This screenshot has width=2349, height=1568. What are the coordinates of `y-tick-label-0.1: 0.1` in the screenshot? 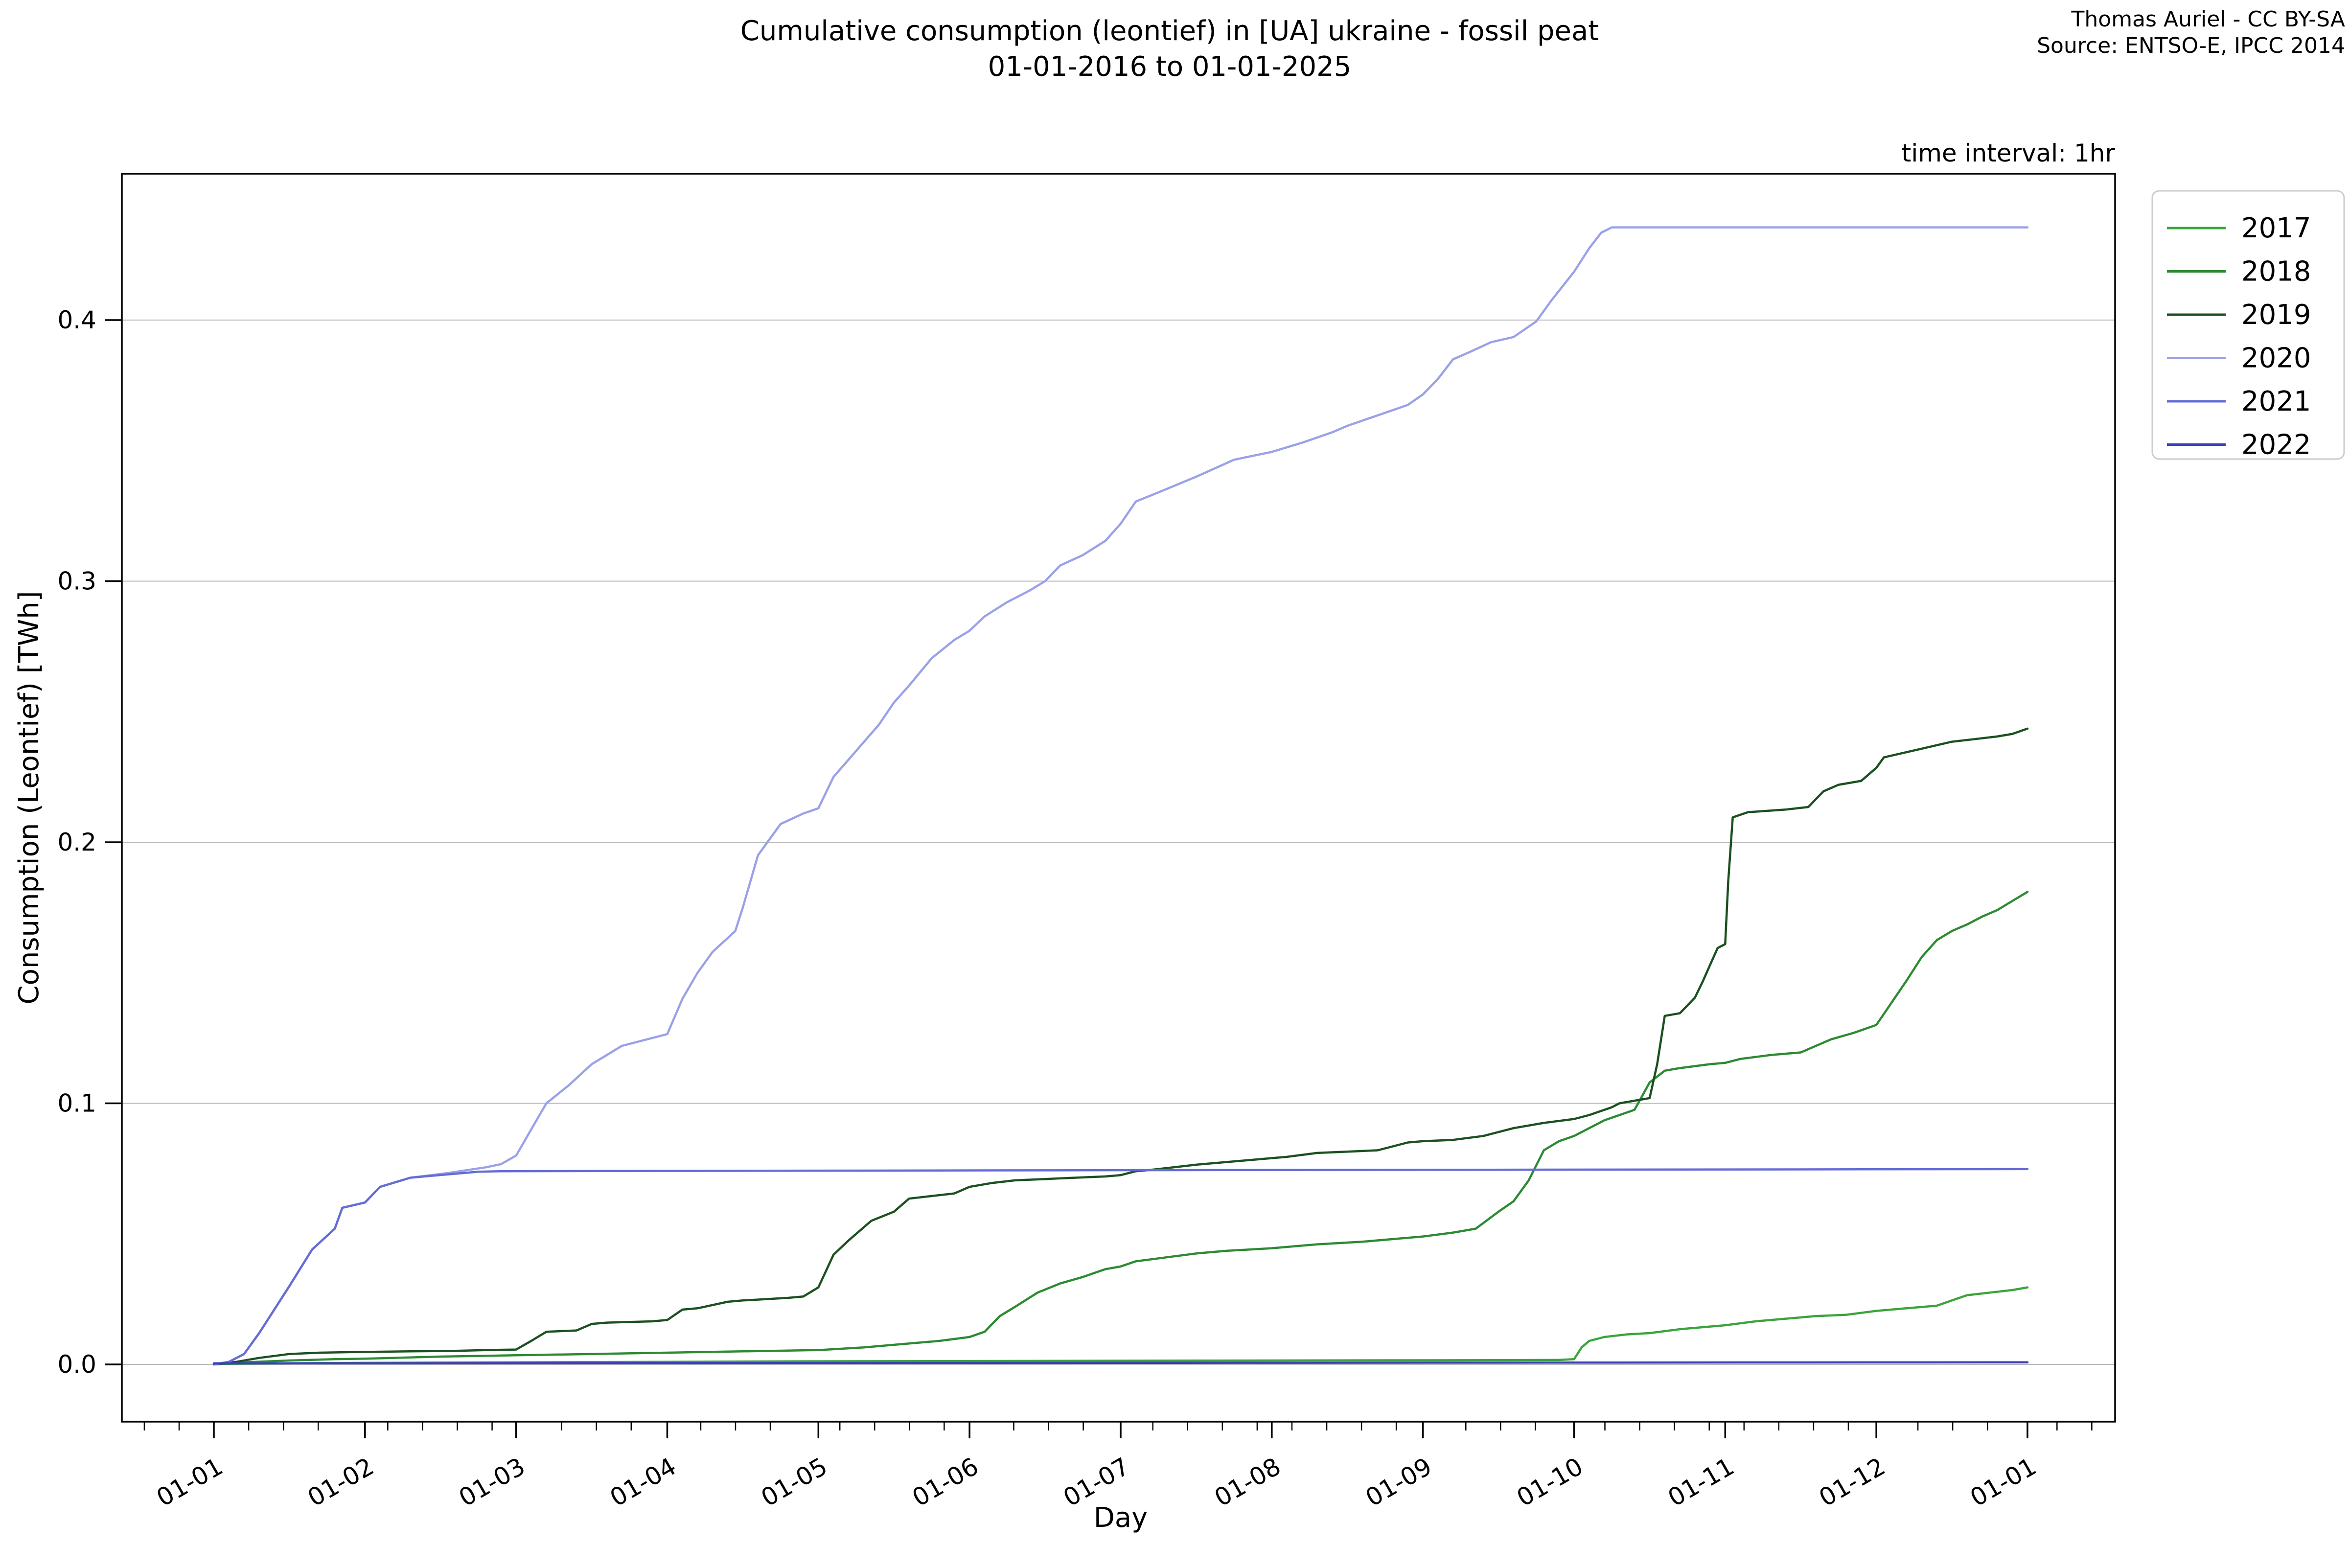 It's located at (76, 1103).